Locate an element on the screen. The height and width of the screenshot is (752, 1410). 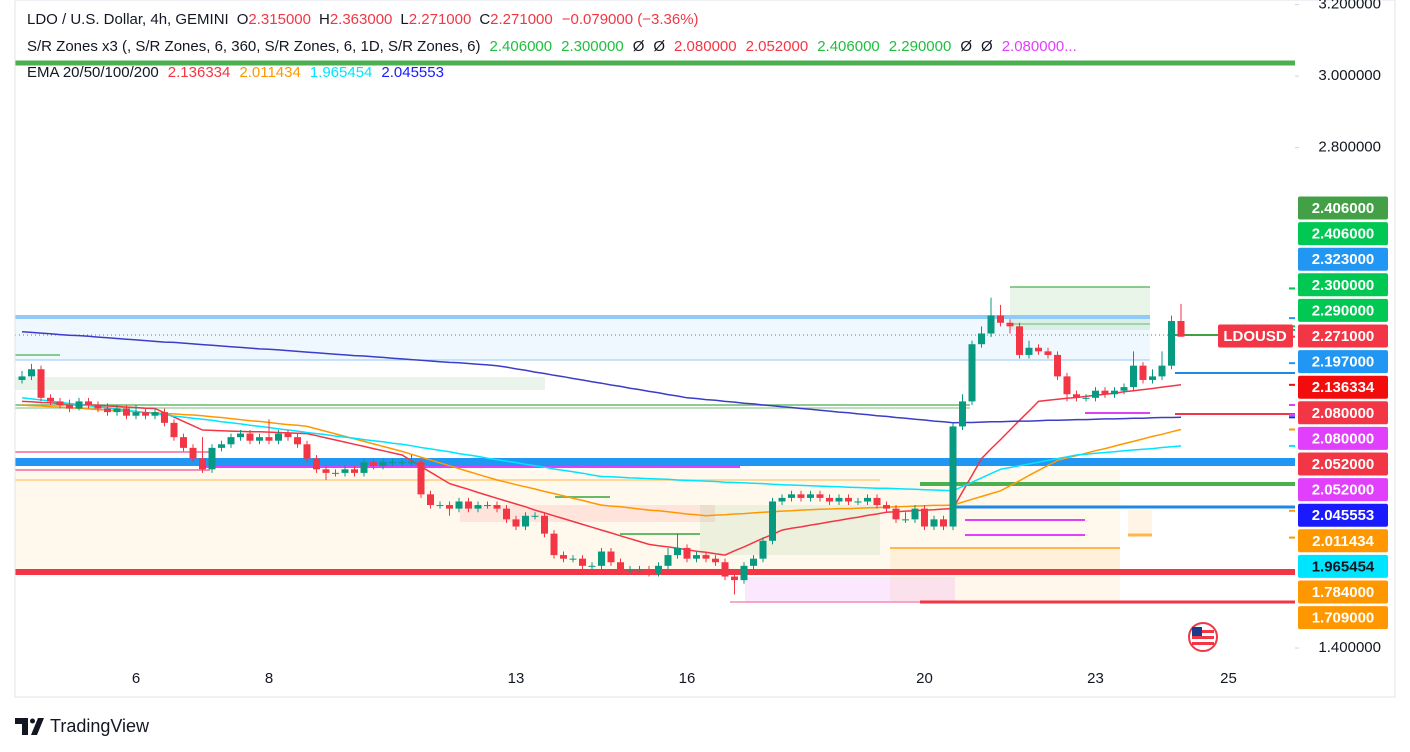
x-tick-label: 25 is located at coordinates (1228, 678).